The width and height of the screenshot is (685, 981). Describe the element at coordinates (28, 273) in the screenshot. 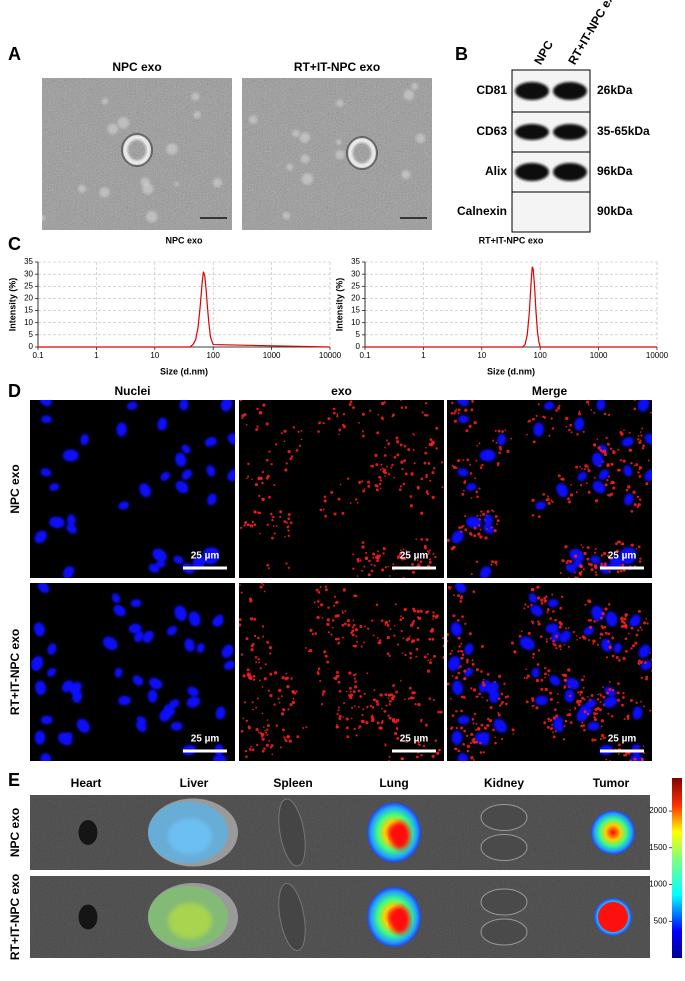

I see `y-tick-label: 30` at that location.